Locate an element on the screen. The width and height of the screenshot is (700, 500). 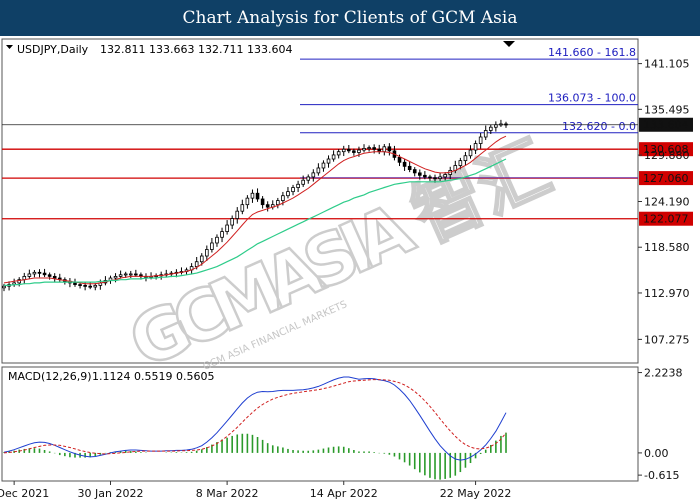
level-price-label: 130.608 is located at coordinates (666, 149).